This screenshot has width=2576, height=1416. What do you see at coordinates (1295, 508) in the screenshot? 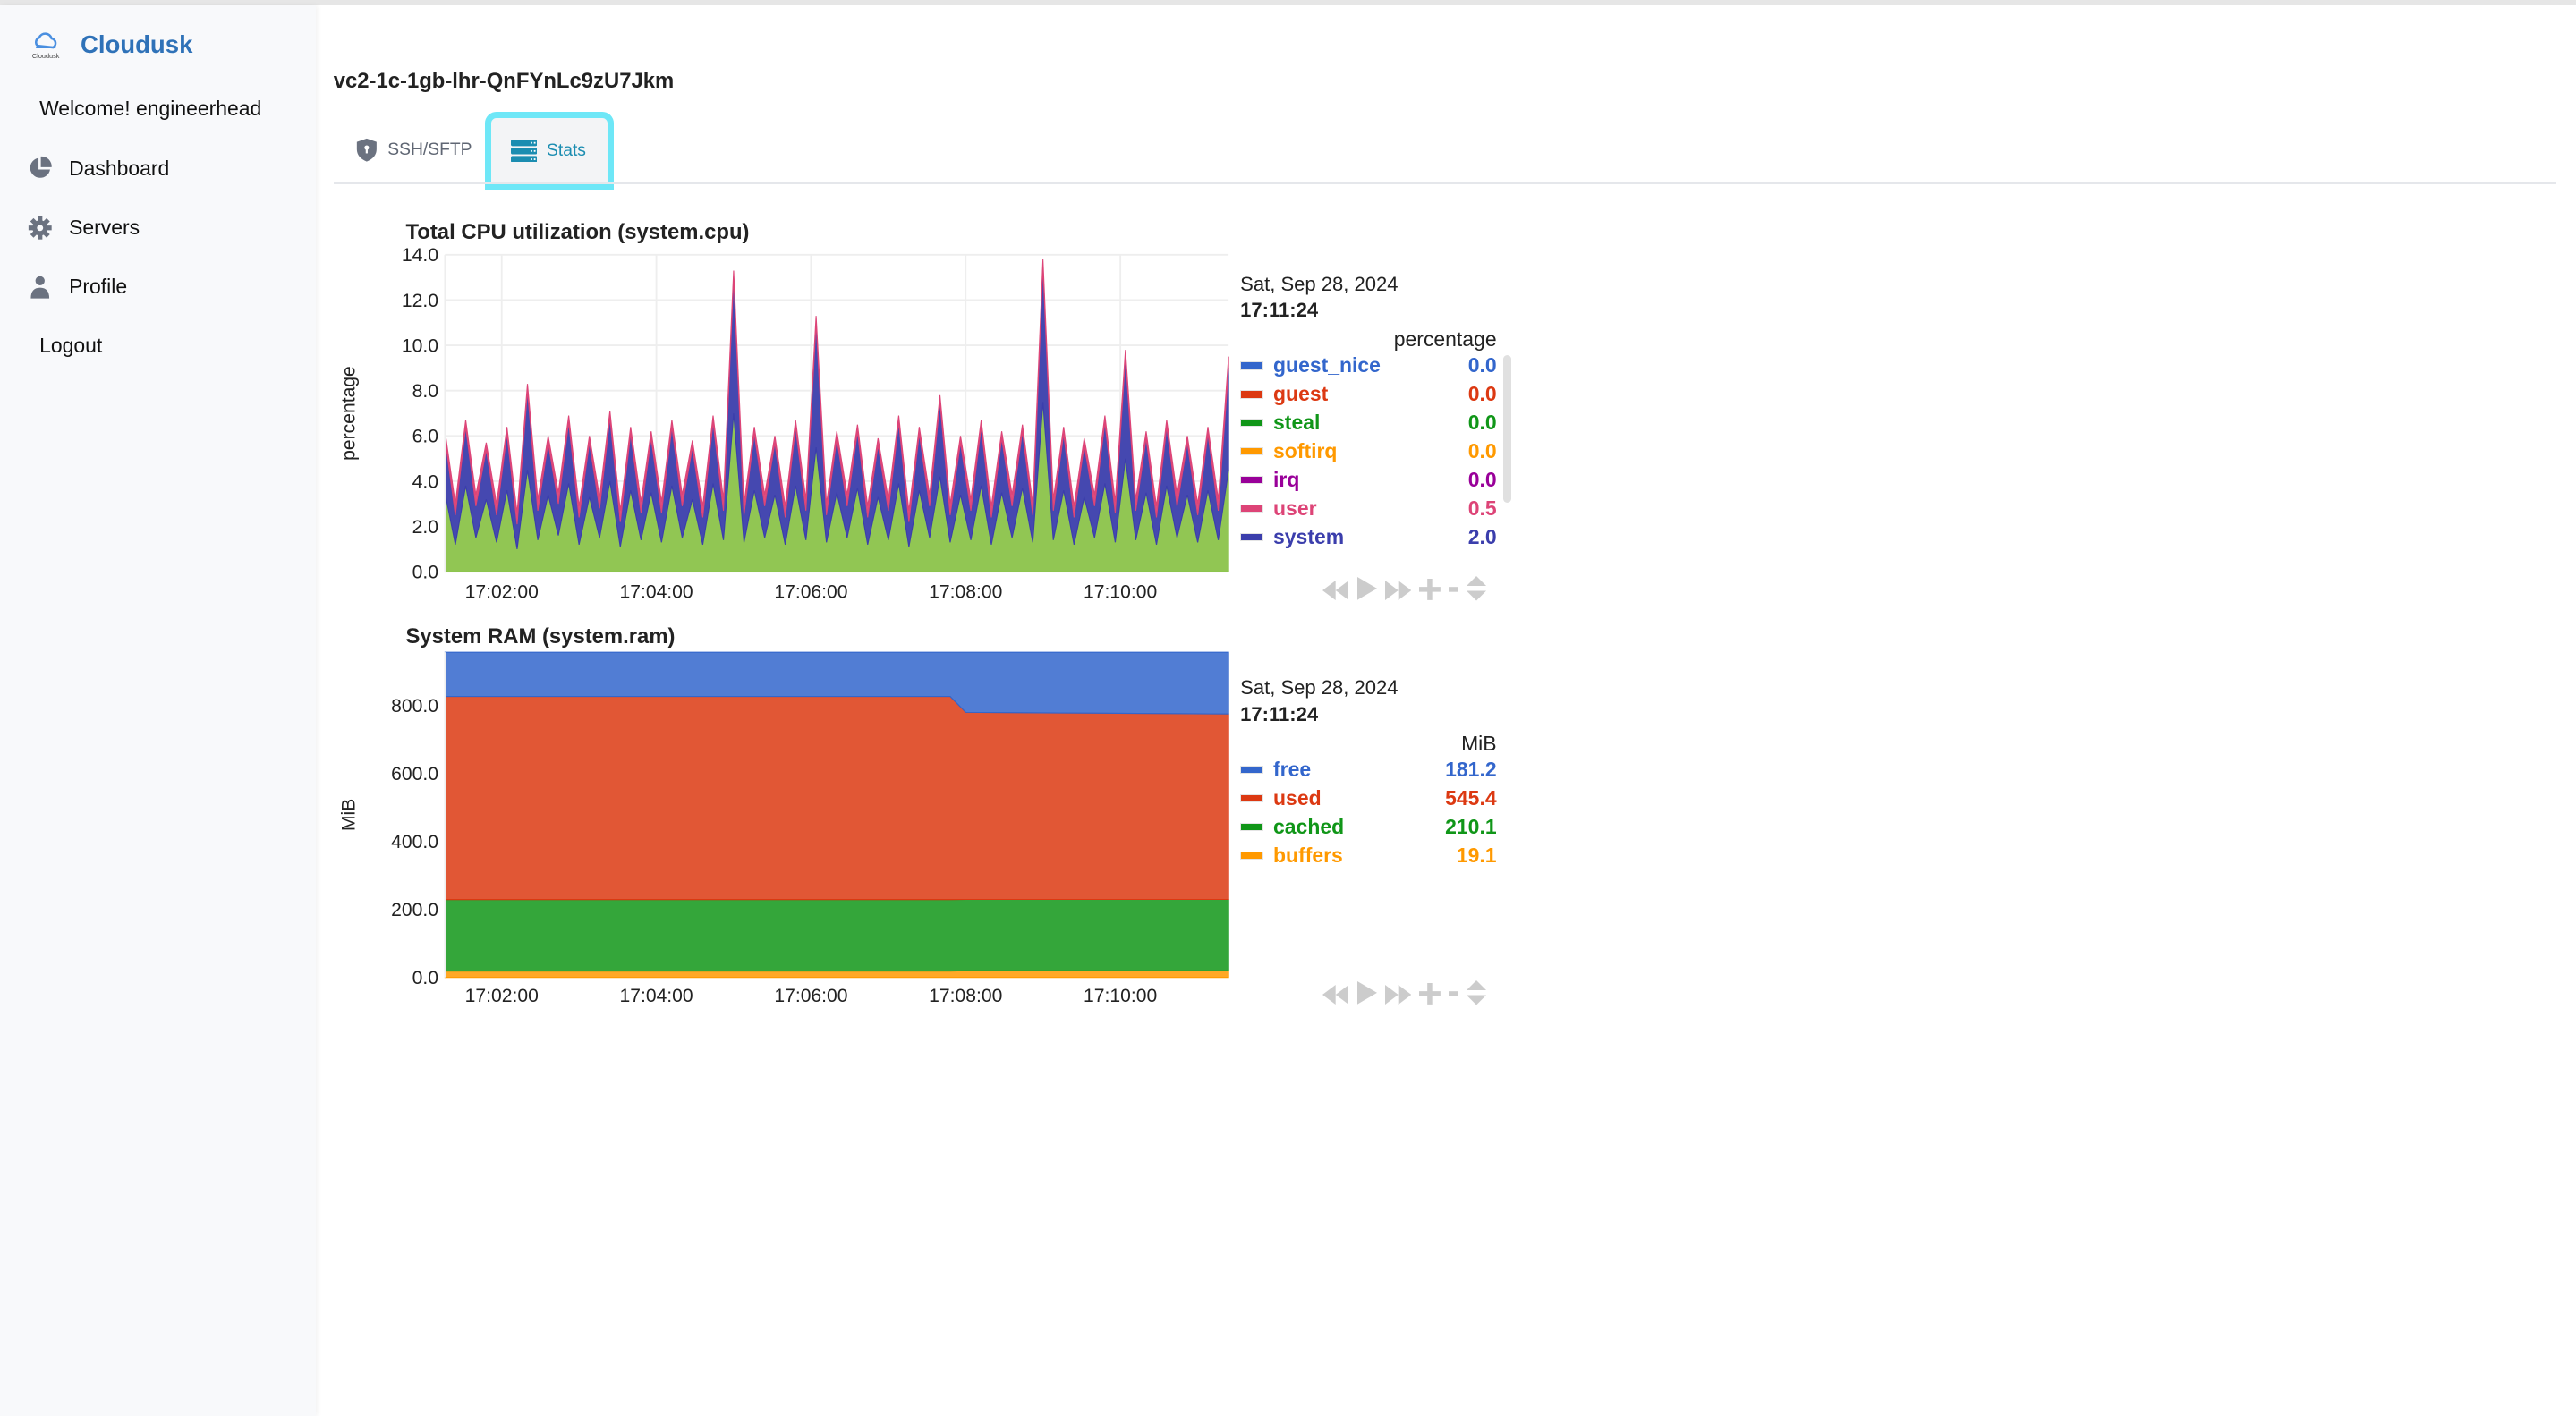
I see `legend-series-name: user` at bounding box center [1295, 508].